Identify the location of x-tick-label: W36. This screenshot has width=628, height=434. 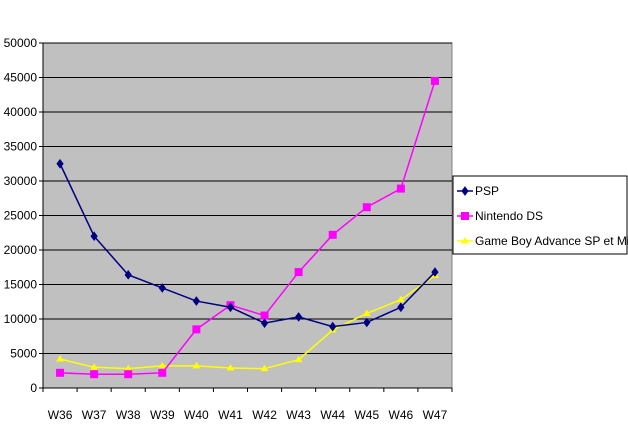
(60, 415).